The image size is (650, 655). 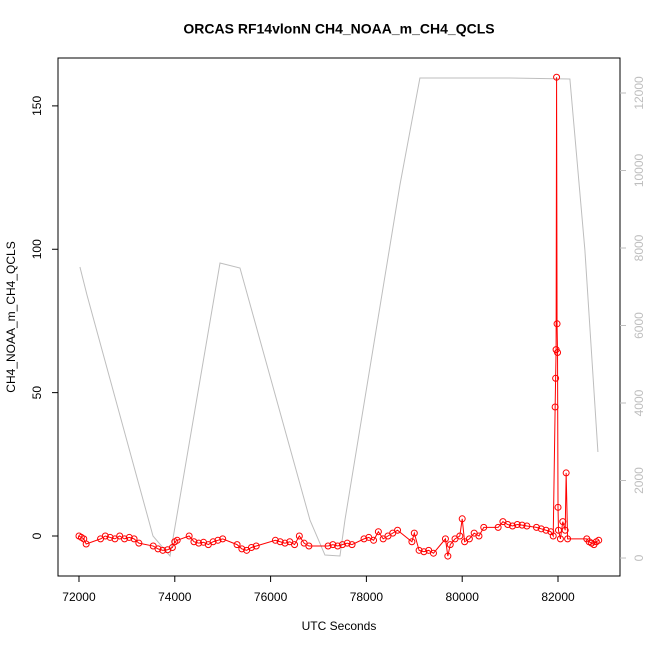 What do you see at coordinates (639, 247) in the screenshot?
I see `y2-tick-label: 8000` at bounding box center [639, 247].